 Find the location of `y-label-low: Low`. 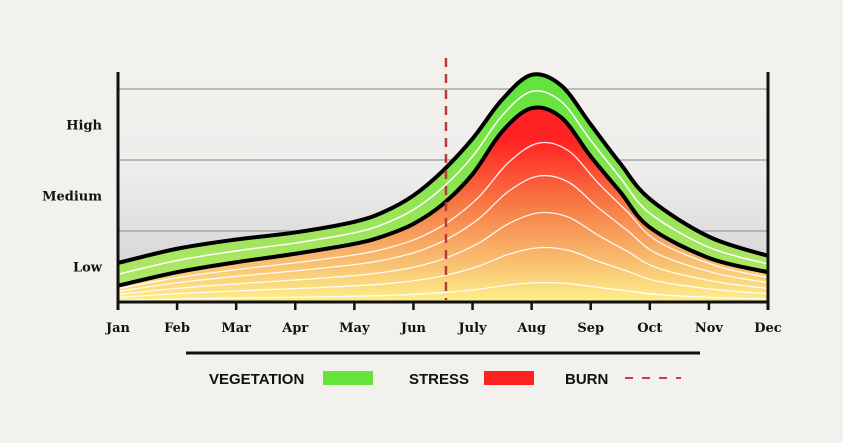

y-label-low: Low is located at coordinates (88, 268).